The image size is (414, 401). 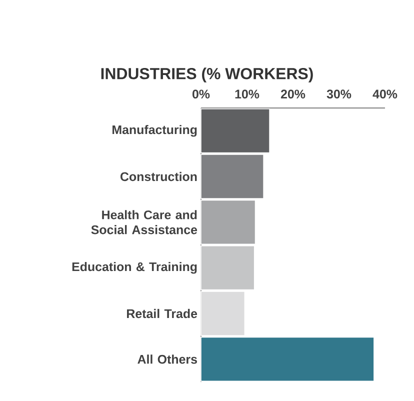 What do you see at coordinates (385, 94) in the screenshot?
I see `x-tick-label: 40%` at bounding box center [385, 94].